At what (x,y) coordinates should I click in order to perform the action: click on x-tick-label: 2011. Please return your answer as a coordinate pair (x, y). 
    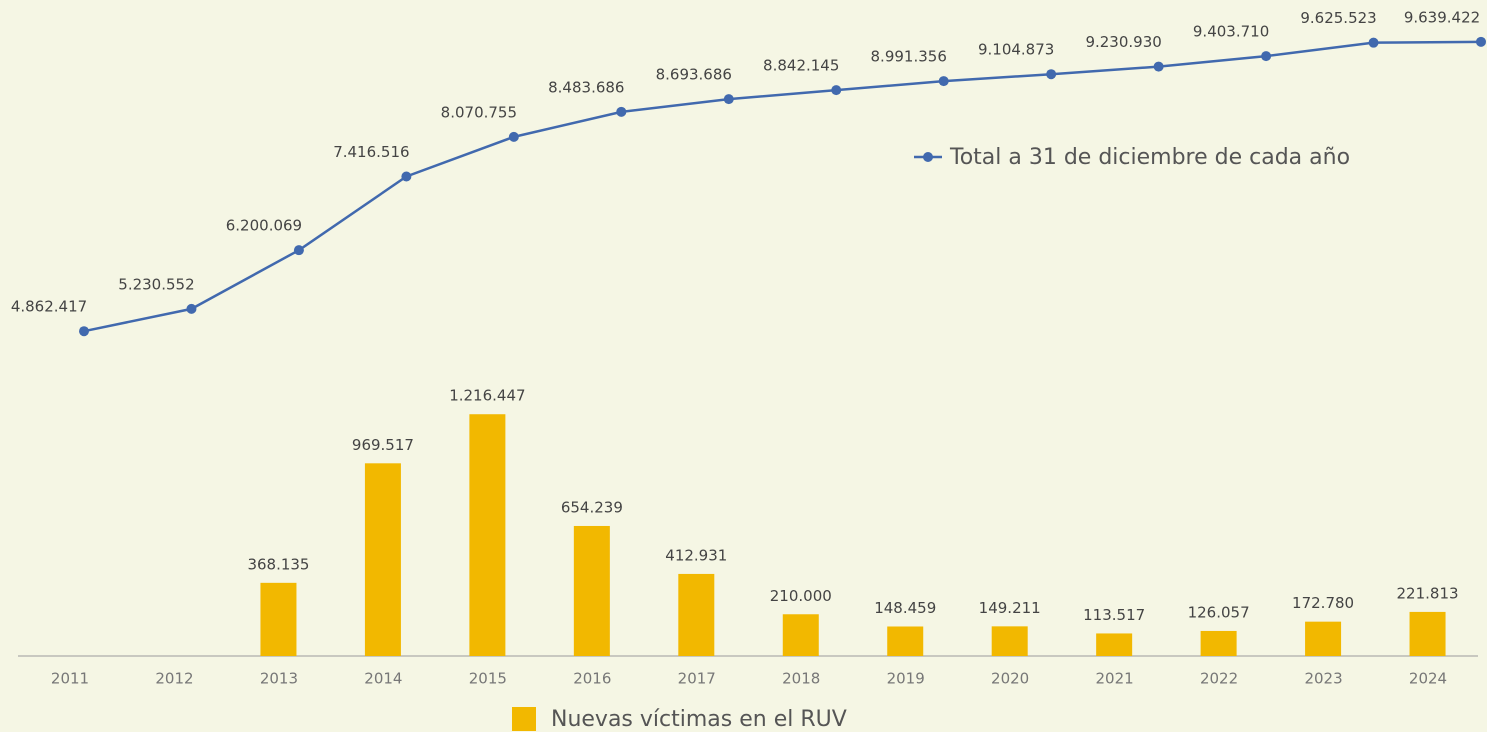
    Looking at the image, I should click on (70, 679).